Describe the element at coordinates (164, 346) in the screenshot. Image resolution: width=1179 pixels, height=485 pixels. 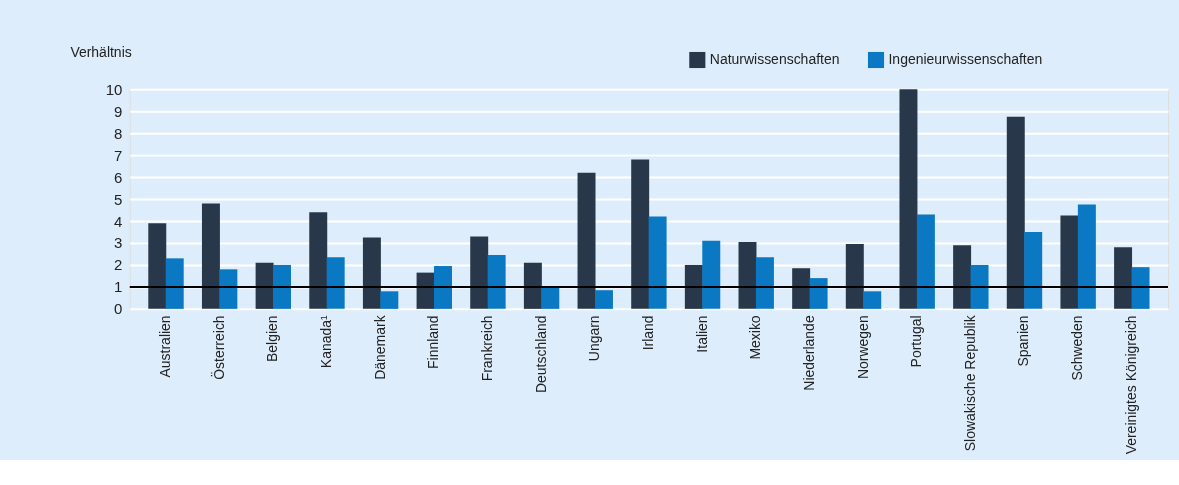
I see `x-tick-label: Australien` at that location.